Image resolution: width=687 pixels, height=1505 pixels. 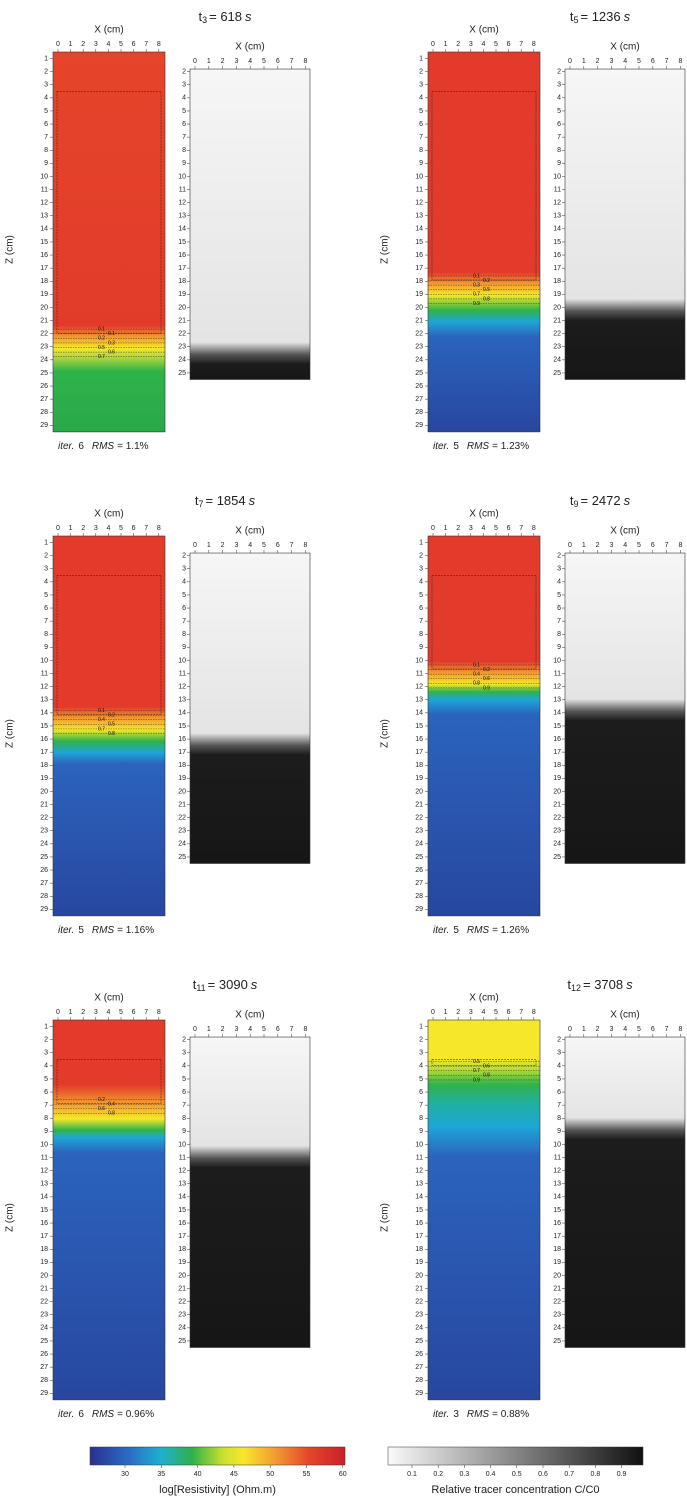 What do you see at coordinates (419, 726) in the screenshot?
I see `z-tick-label: 15` at bounding box center [419, 726].